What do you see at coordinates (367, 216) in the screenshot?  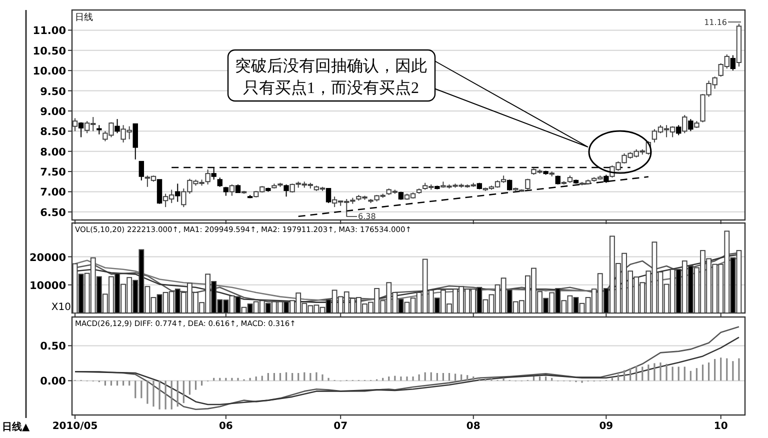 I see `annotation: 6.38` at bounding box center [367, 216].